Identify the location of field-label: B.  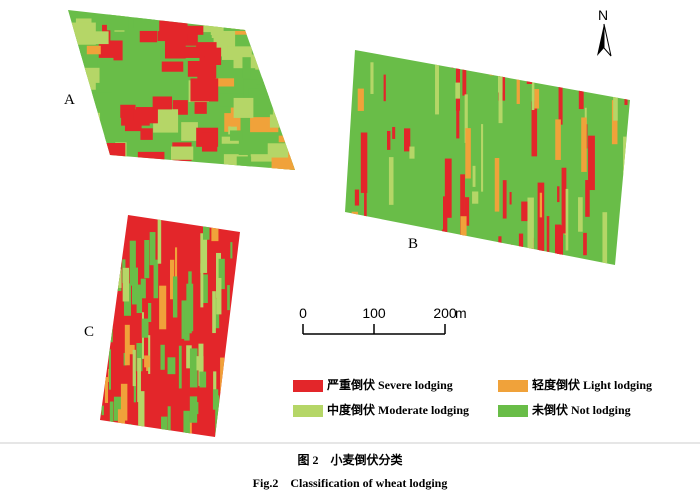
(413, 244).